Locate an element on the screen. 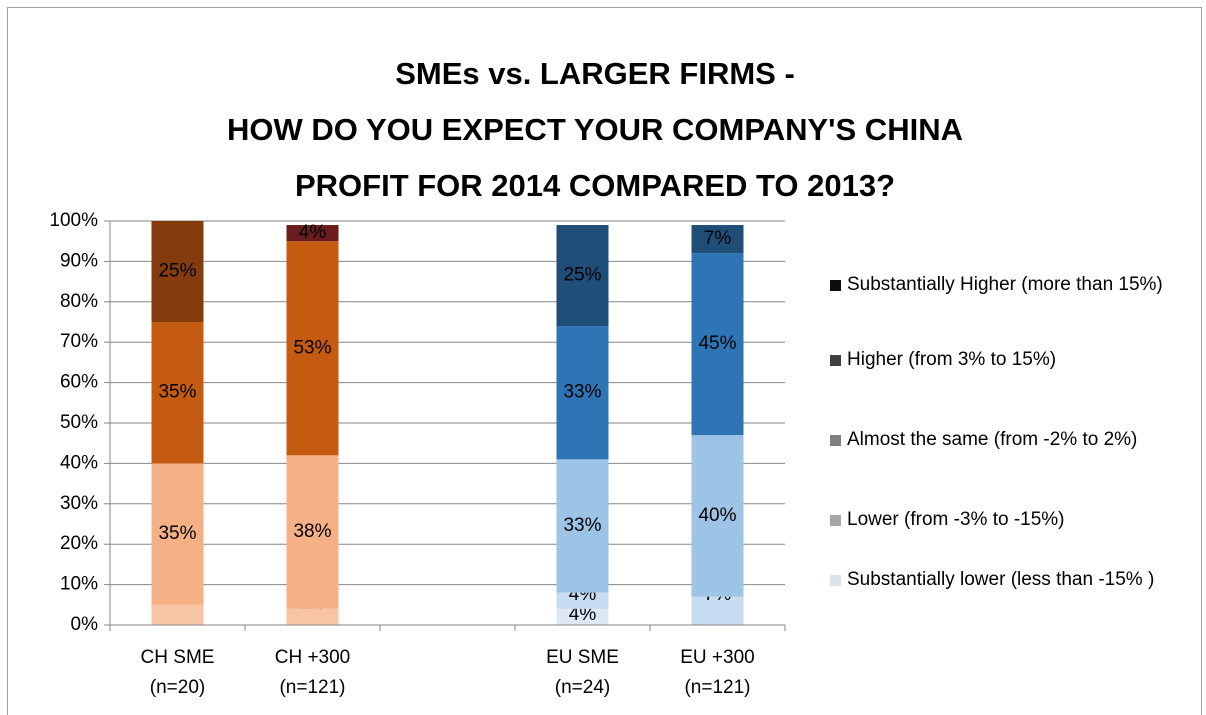  data-label: 40% is located at coordinates (717, 515).